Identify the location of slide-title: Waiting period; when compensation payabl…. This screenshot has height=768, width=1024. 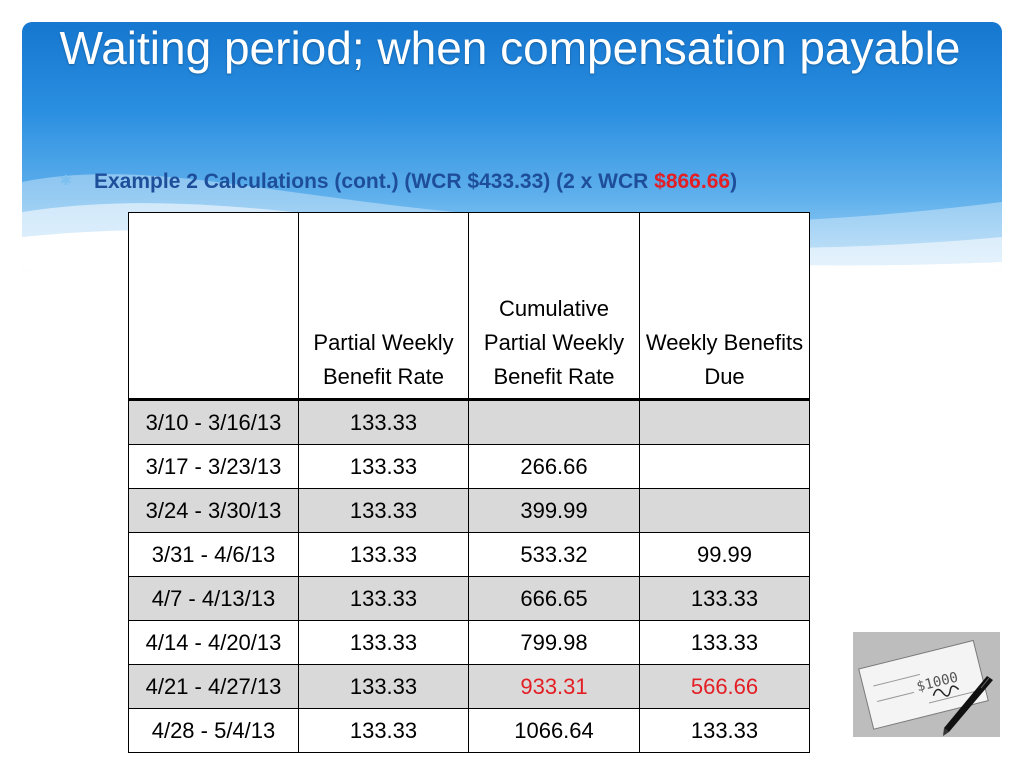
(510, 48).